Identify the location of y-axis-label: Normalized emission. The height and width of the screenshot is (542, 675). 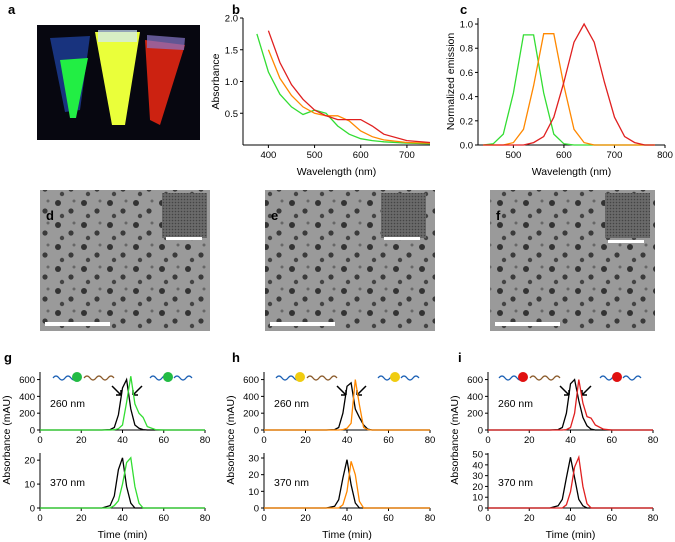
(451, 82).